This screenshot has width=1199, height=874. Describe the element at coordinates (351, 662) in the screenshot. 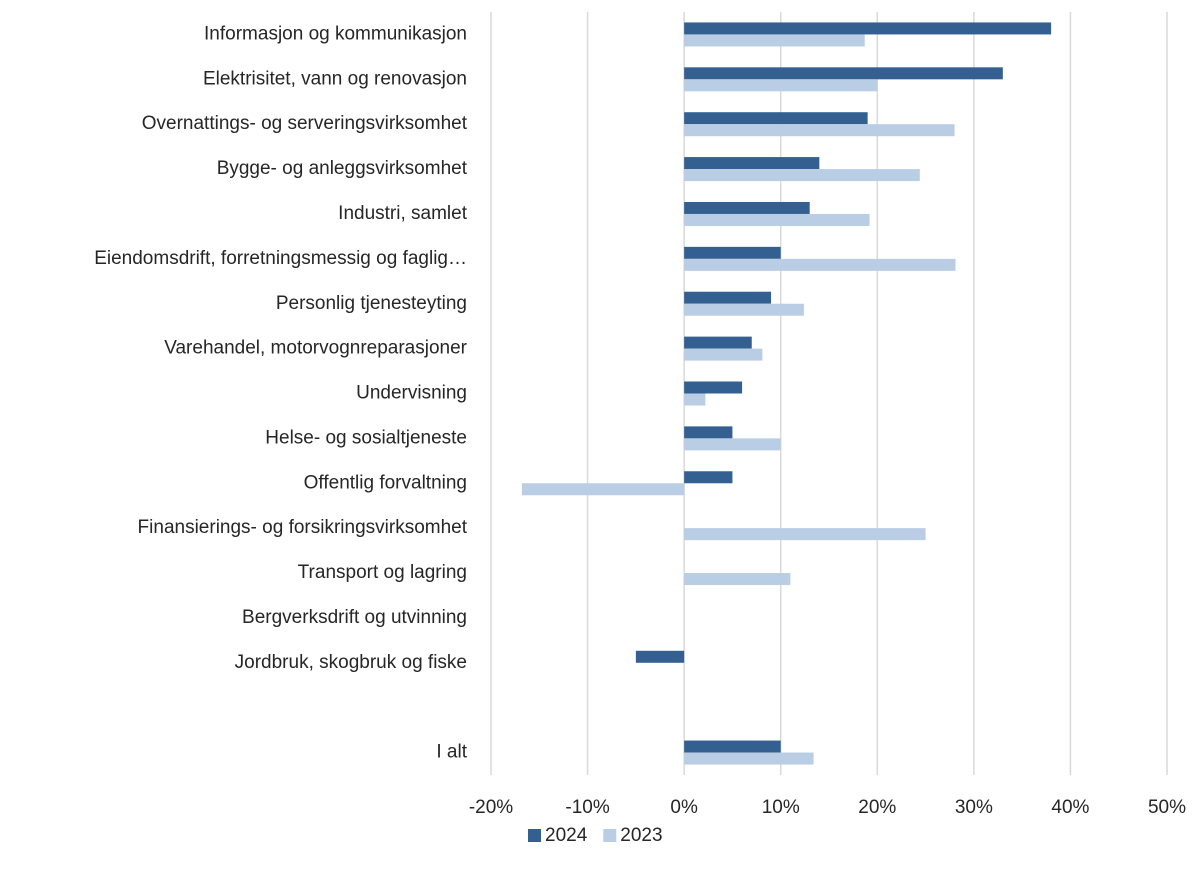

I see `y-tick-label: Jordbruk, skogbruk og fiske` at that location.